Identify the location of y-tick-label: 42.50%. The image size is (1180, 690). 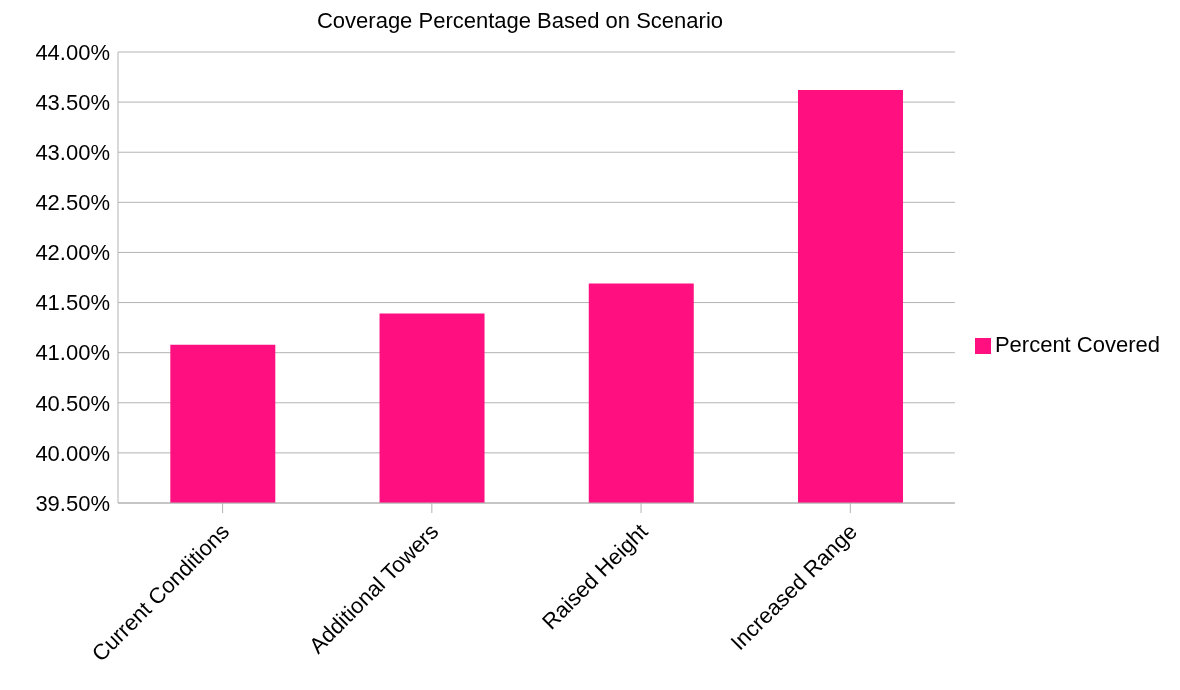
(72, 203).